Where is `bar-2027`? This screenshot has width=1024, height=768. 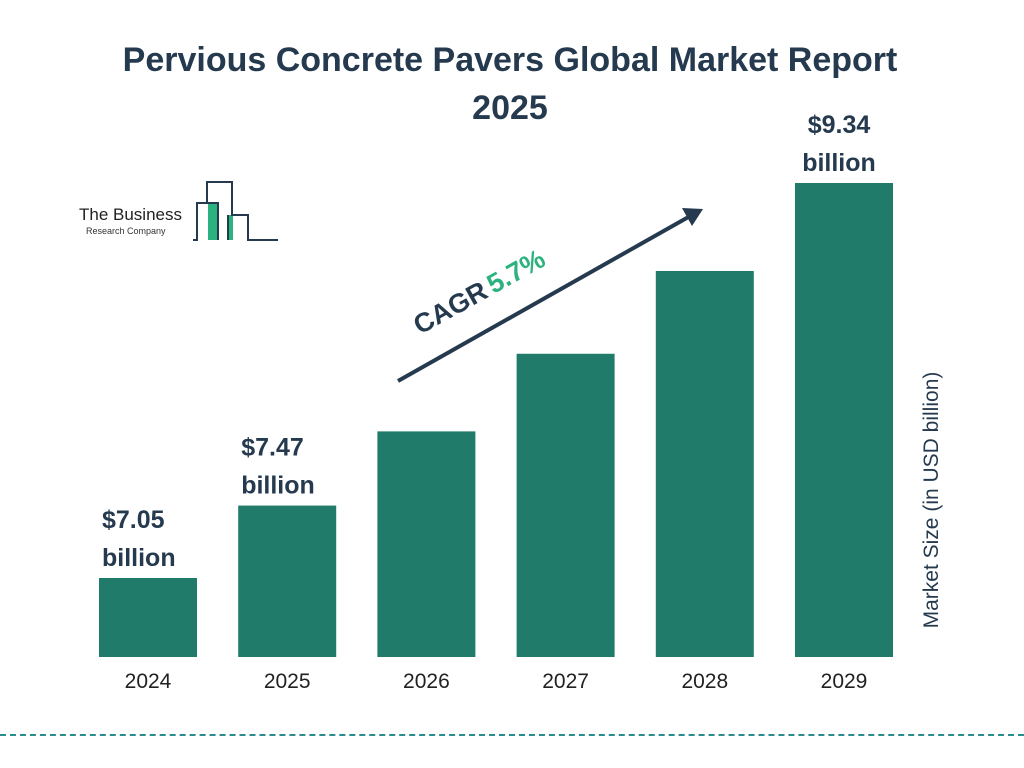 bar-2027 is located at coordinates (565, 505).